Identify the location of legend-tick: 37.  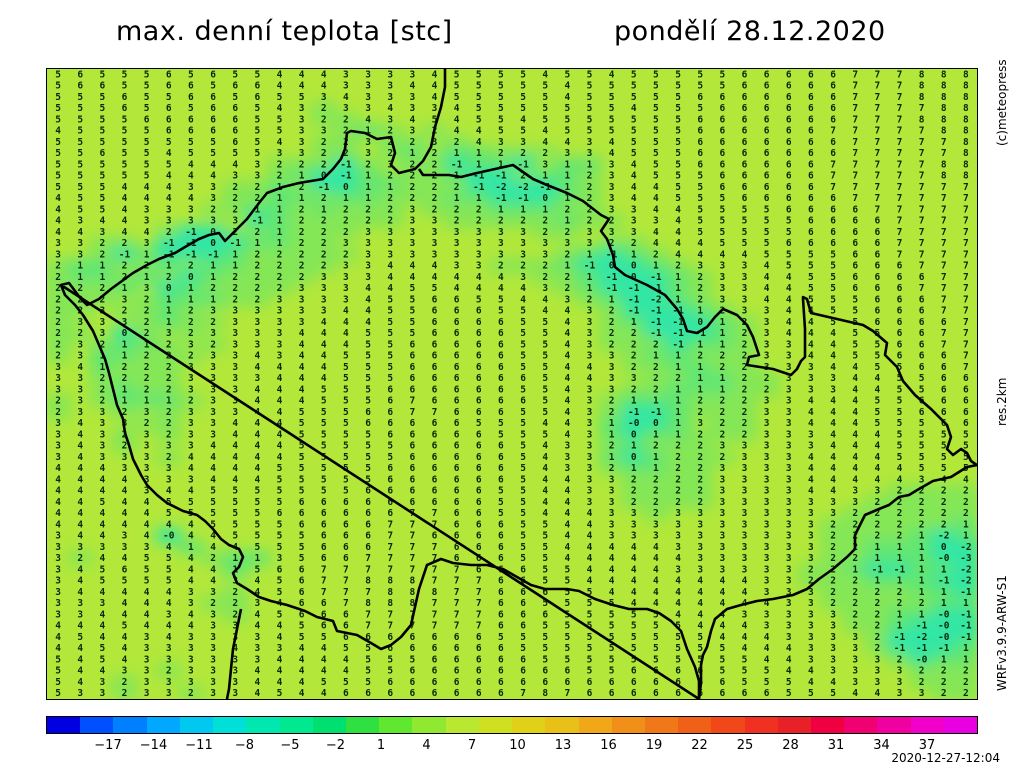
(927, 745).